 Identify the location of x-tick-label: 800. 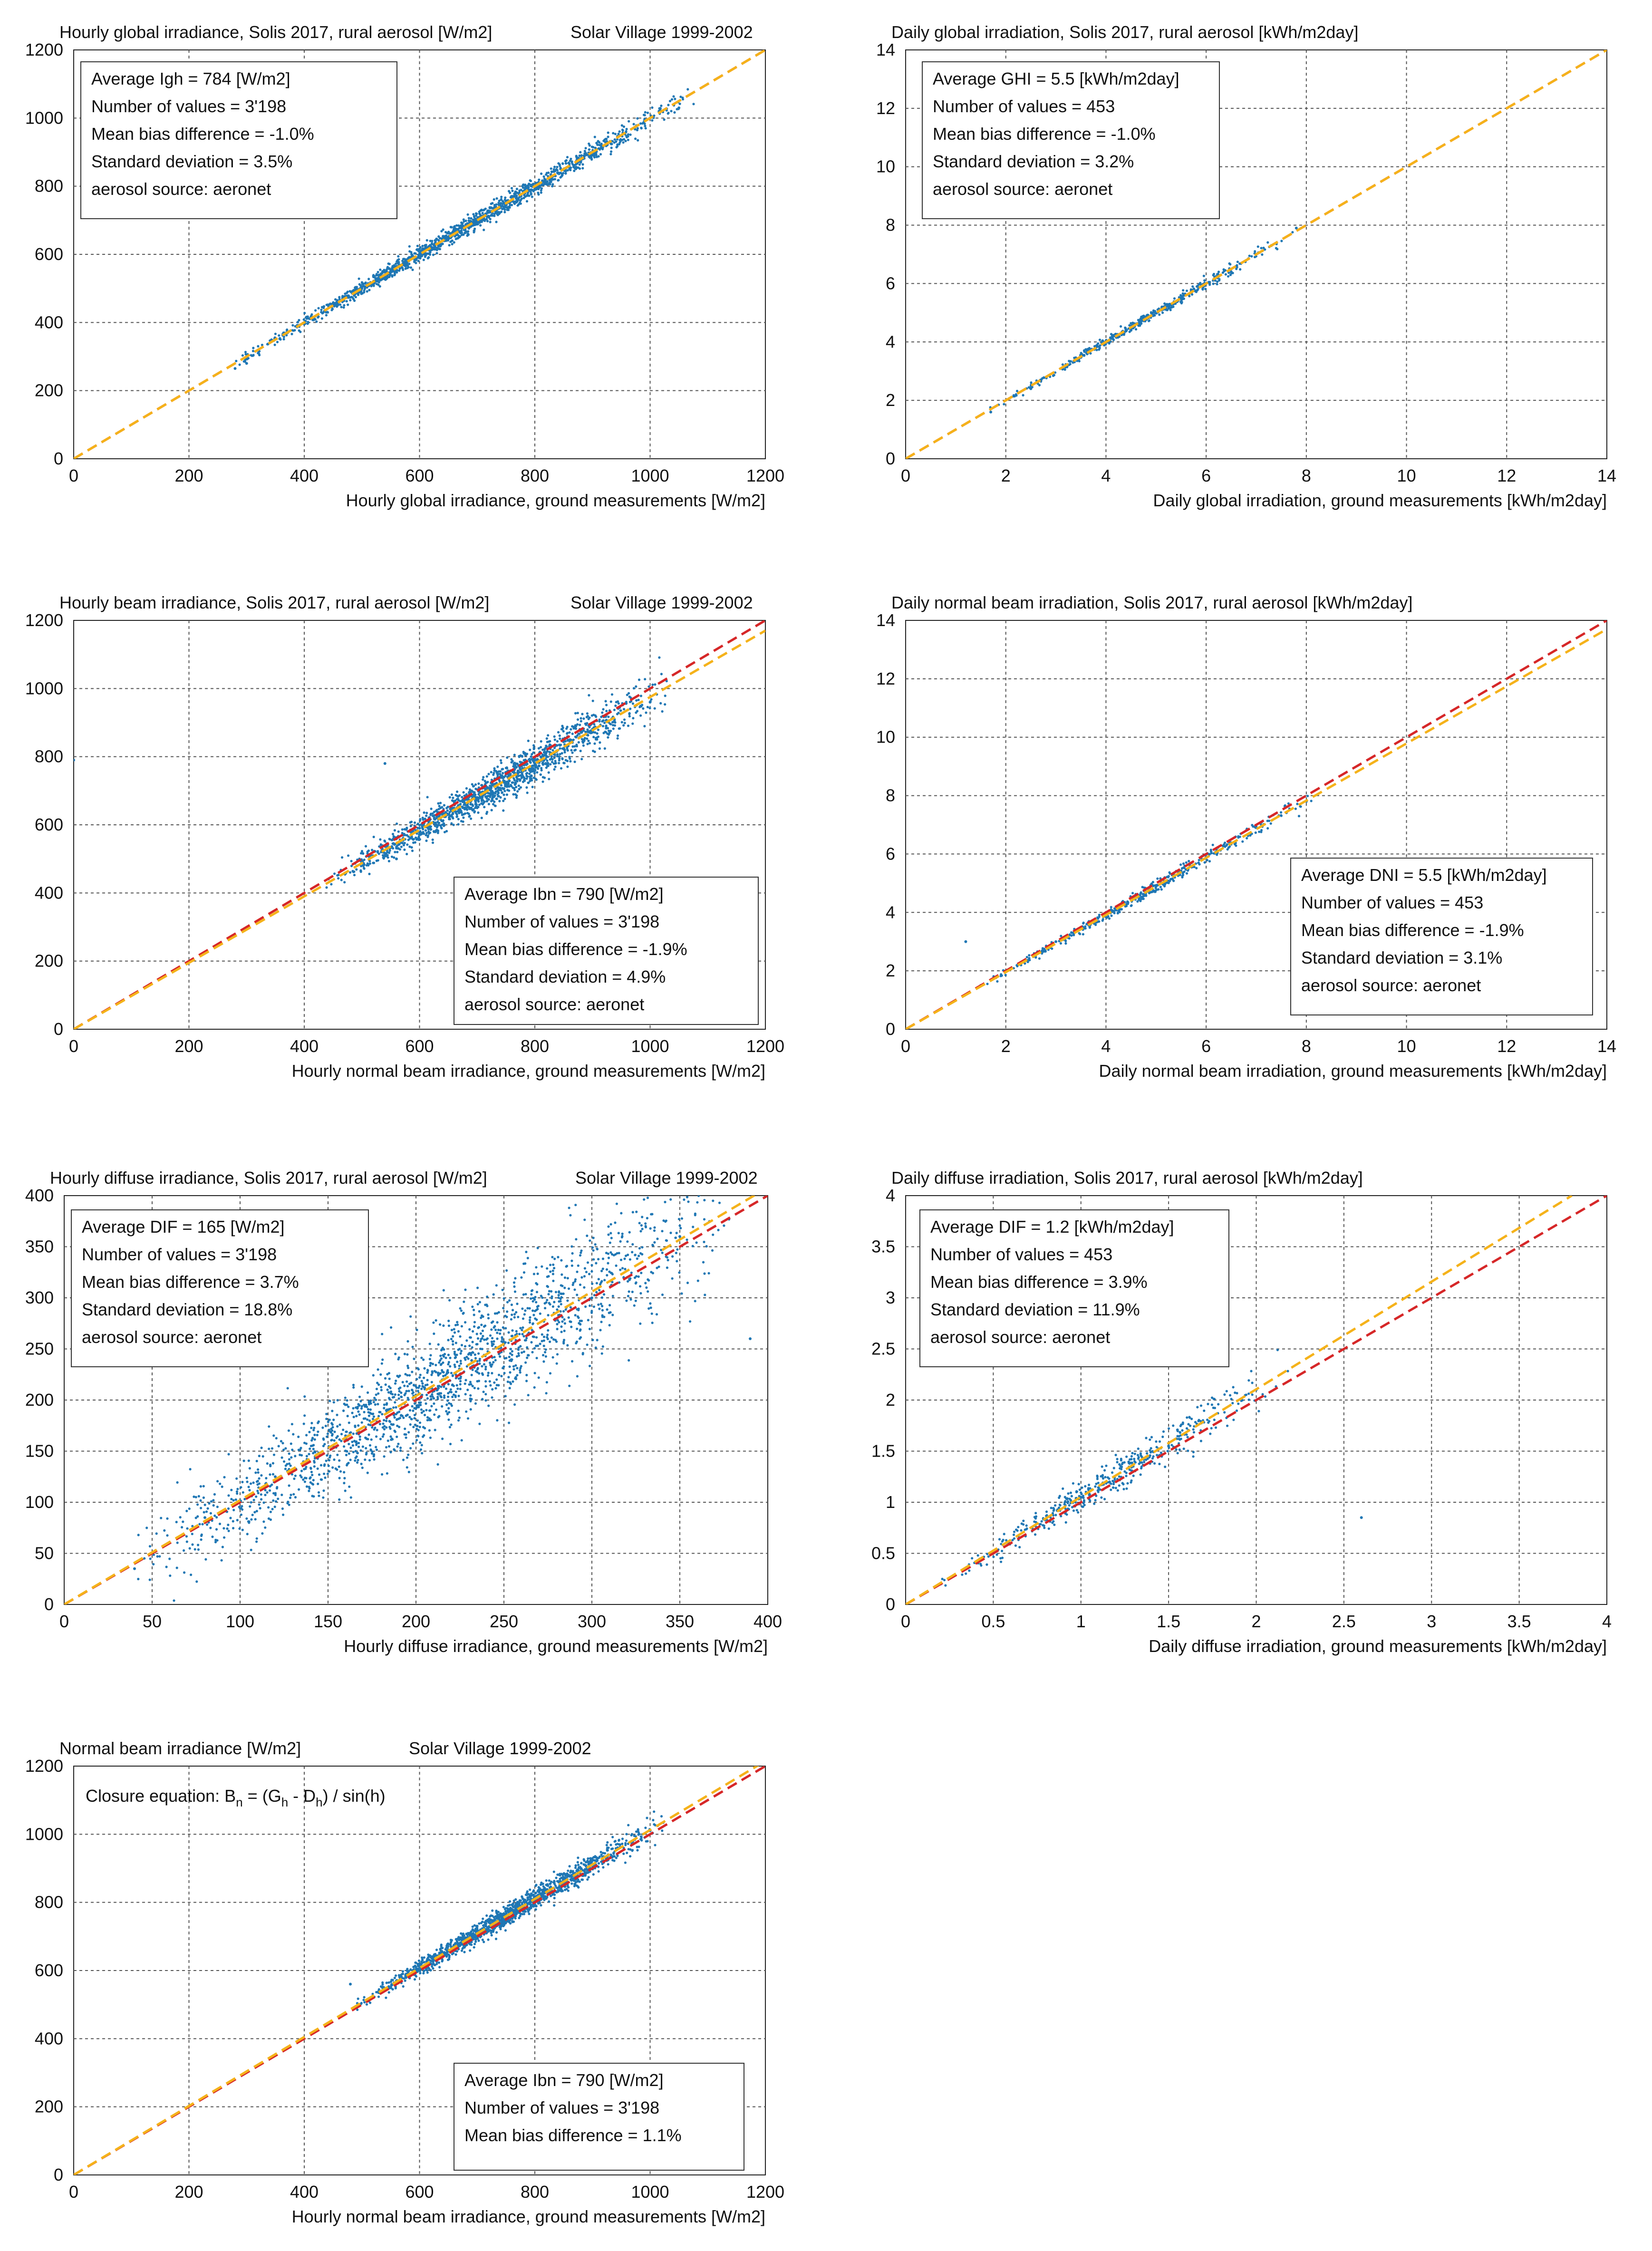
(535, 475).